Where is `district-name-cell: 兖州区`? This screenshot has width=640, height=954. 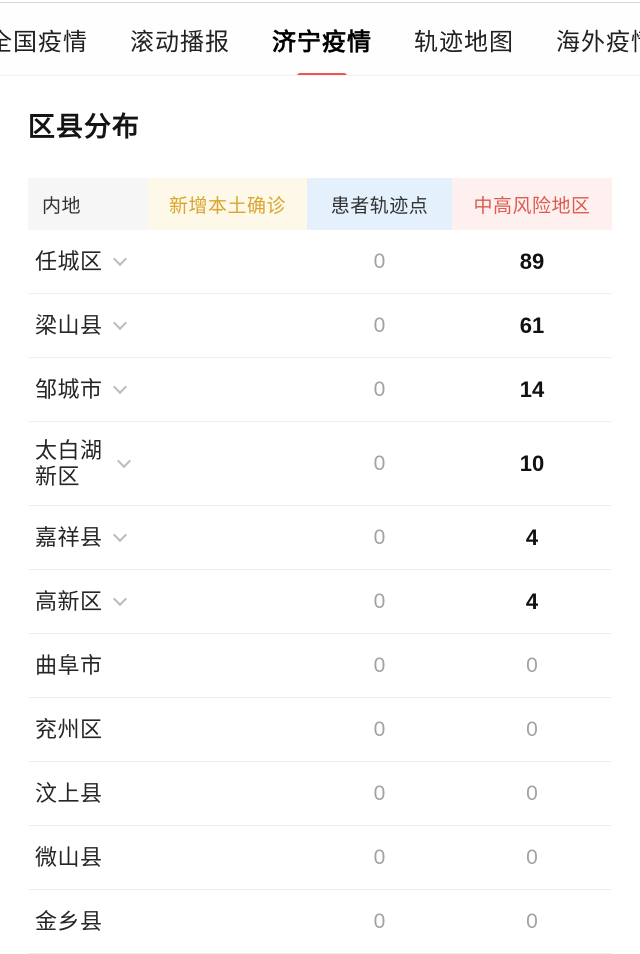
district-name-cell: 兖州区 is located at coordinates (167, 730).